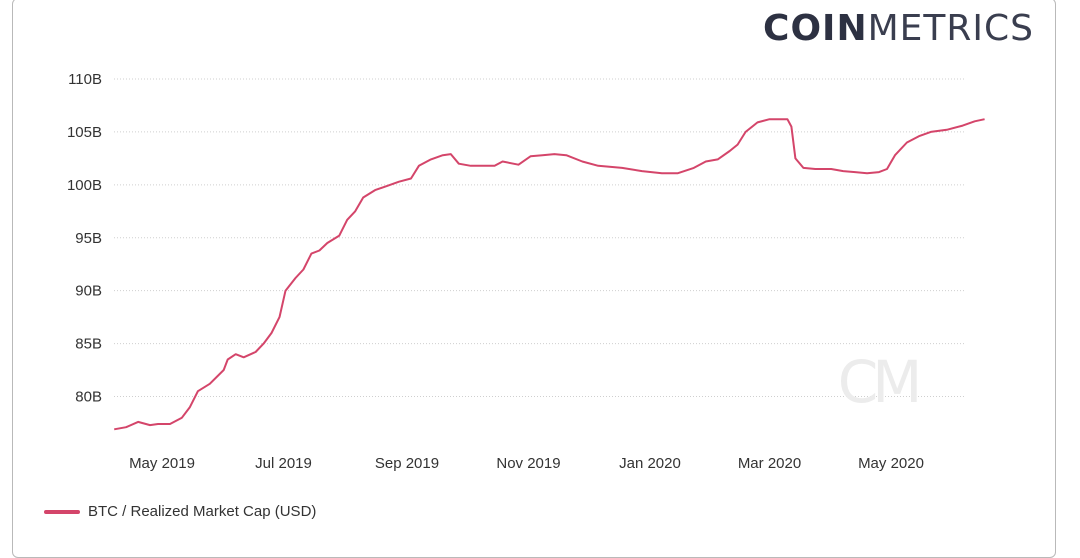  What do you see at coordinates (84, 132) in the screenshot?
I see `y-tick-label: 105B` at bounding box center [84, 132].